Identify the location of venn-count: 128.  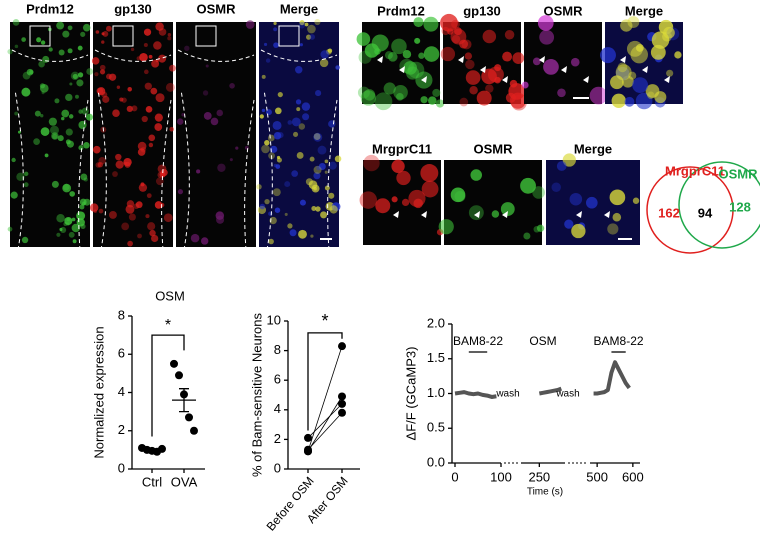
(740, 206).